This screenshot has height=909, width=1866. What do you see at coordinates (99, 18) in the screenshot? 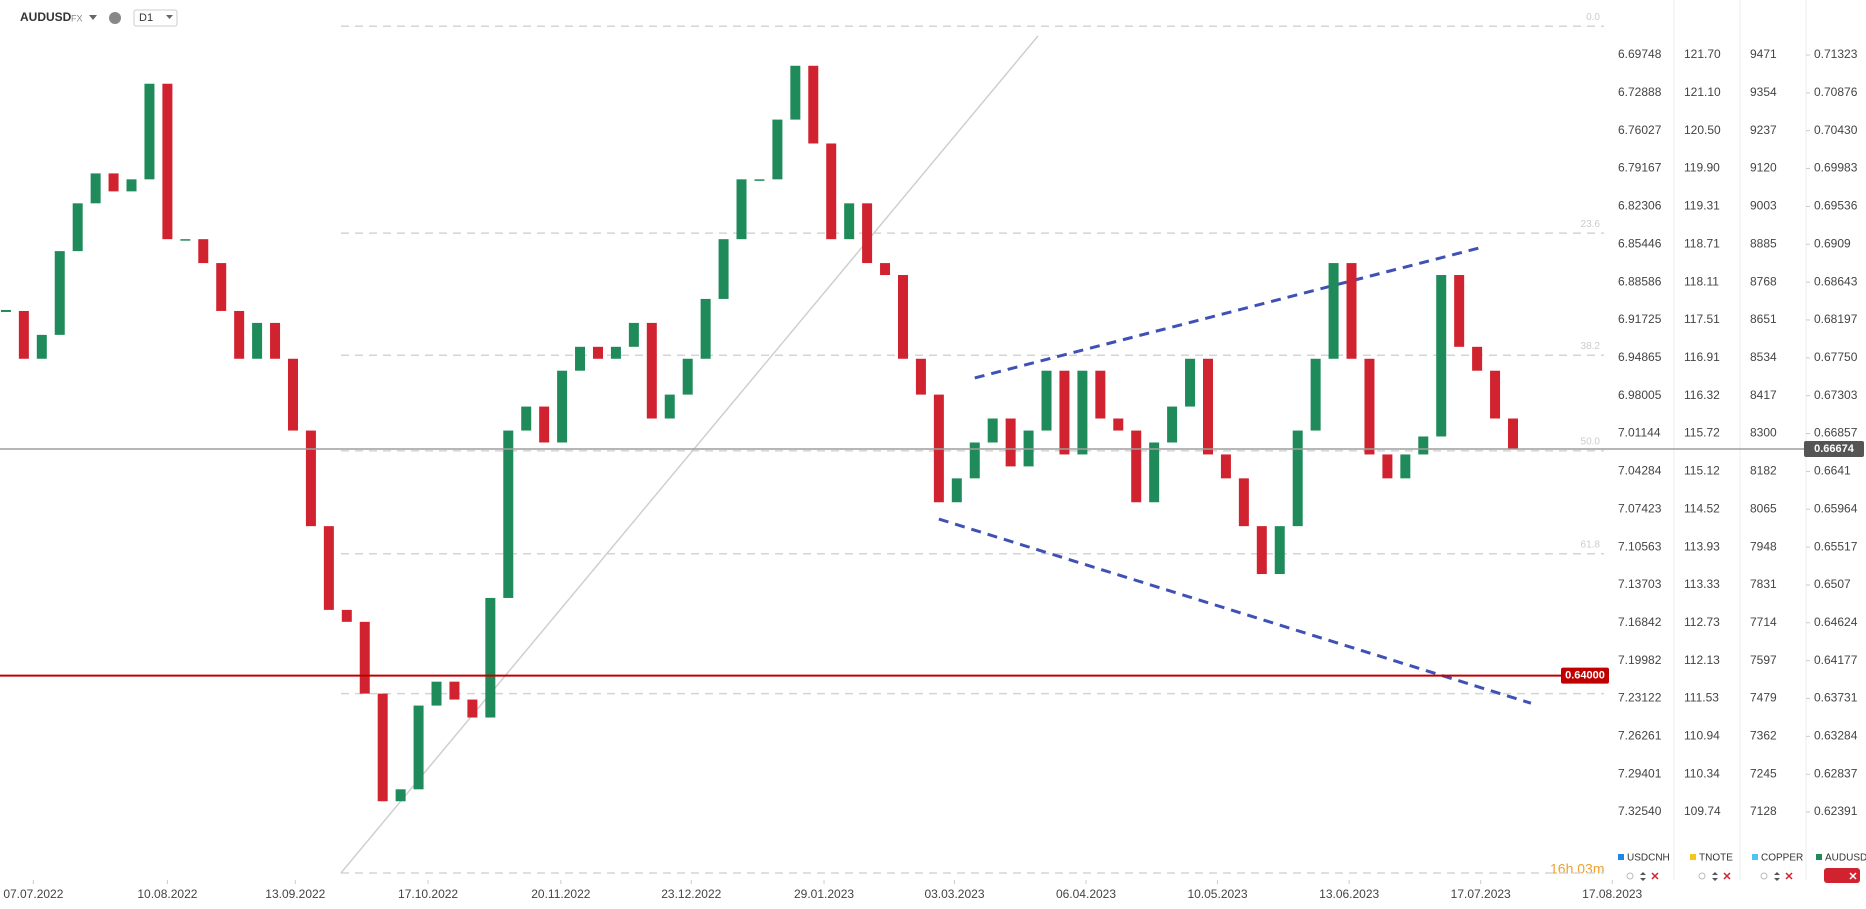
I see `header: AUDUSD FX D1` at bounding box center [99, 18].